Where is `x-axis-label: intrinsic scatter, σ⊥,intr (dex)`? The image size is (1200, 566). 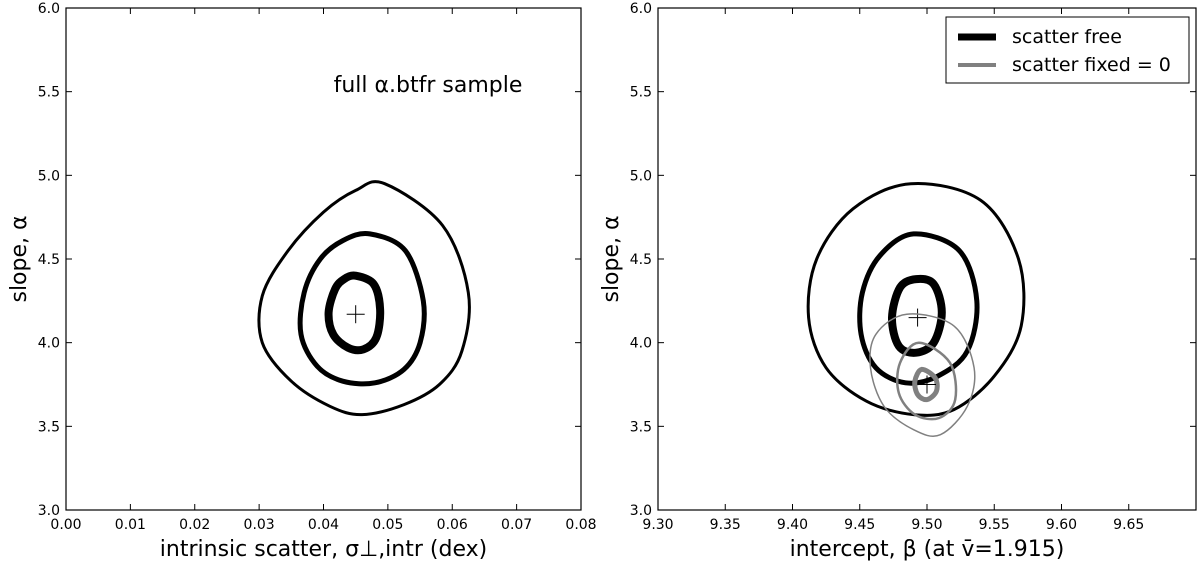 x-axis-label: intrinsic scatter, σ⊥,intr (dex) is located at coordinates (323, 549).